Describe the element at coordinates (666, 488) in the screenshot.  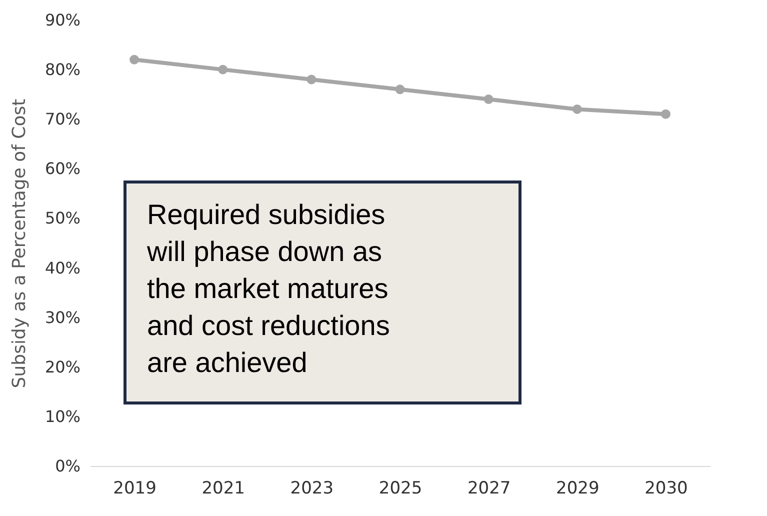
I see `x-tick-label: 2030` at that location.